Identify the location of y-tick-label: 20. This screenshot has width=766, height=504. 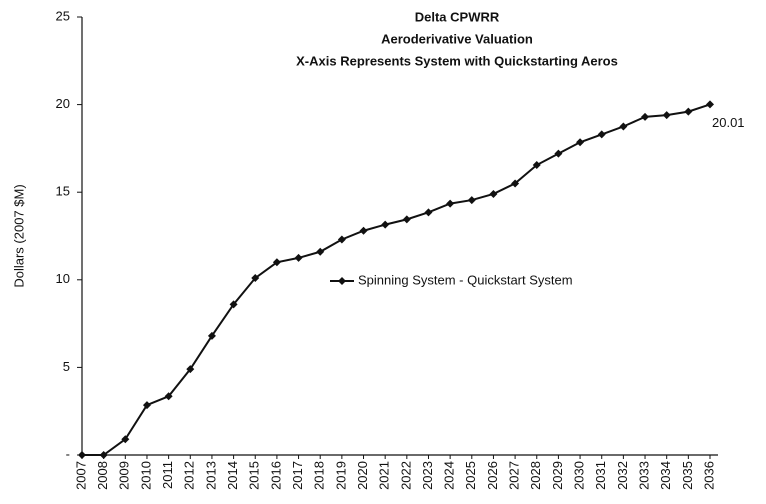
(63, 103).